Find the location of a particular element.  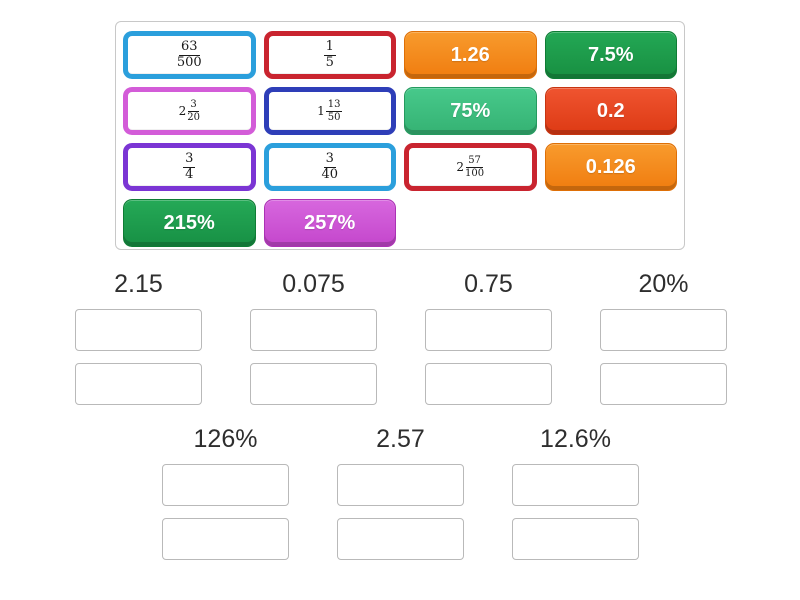

pool-card-fraction: 2 57 100 is located at coordinates (470, 167).